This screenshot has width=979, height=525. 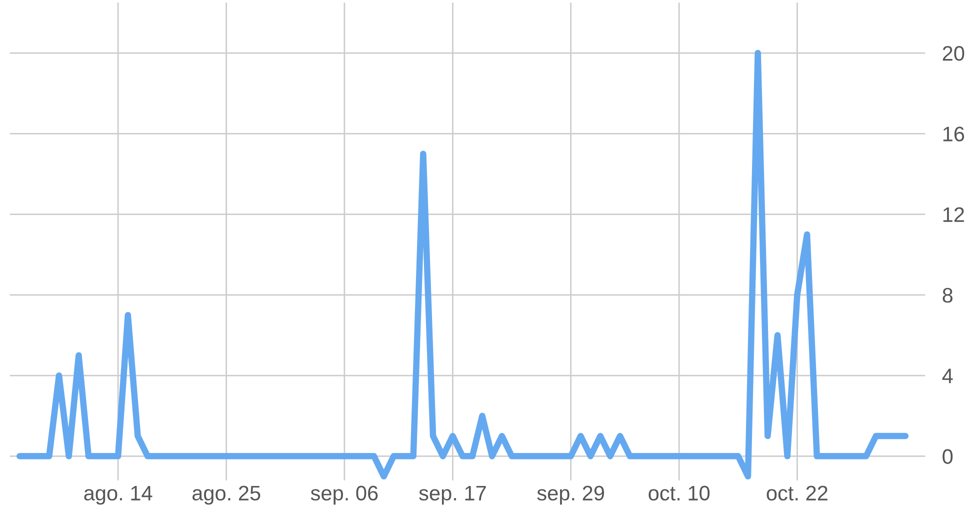 What do you see at coordinates (953, 53) in the screenshot?
I see `y-tick-label: 20` at bounding box center [953, 53].